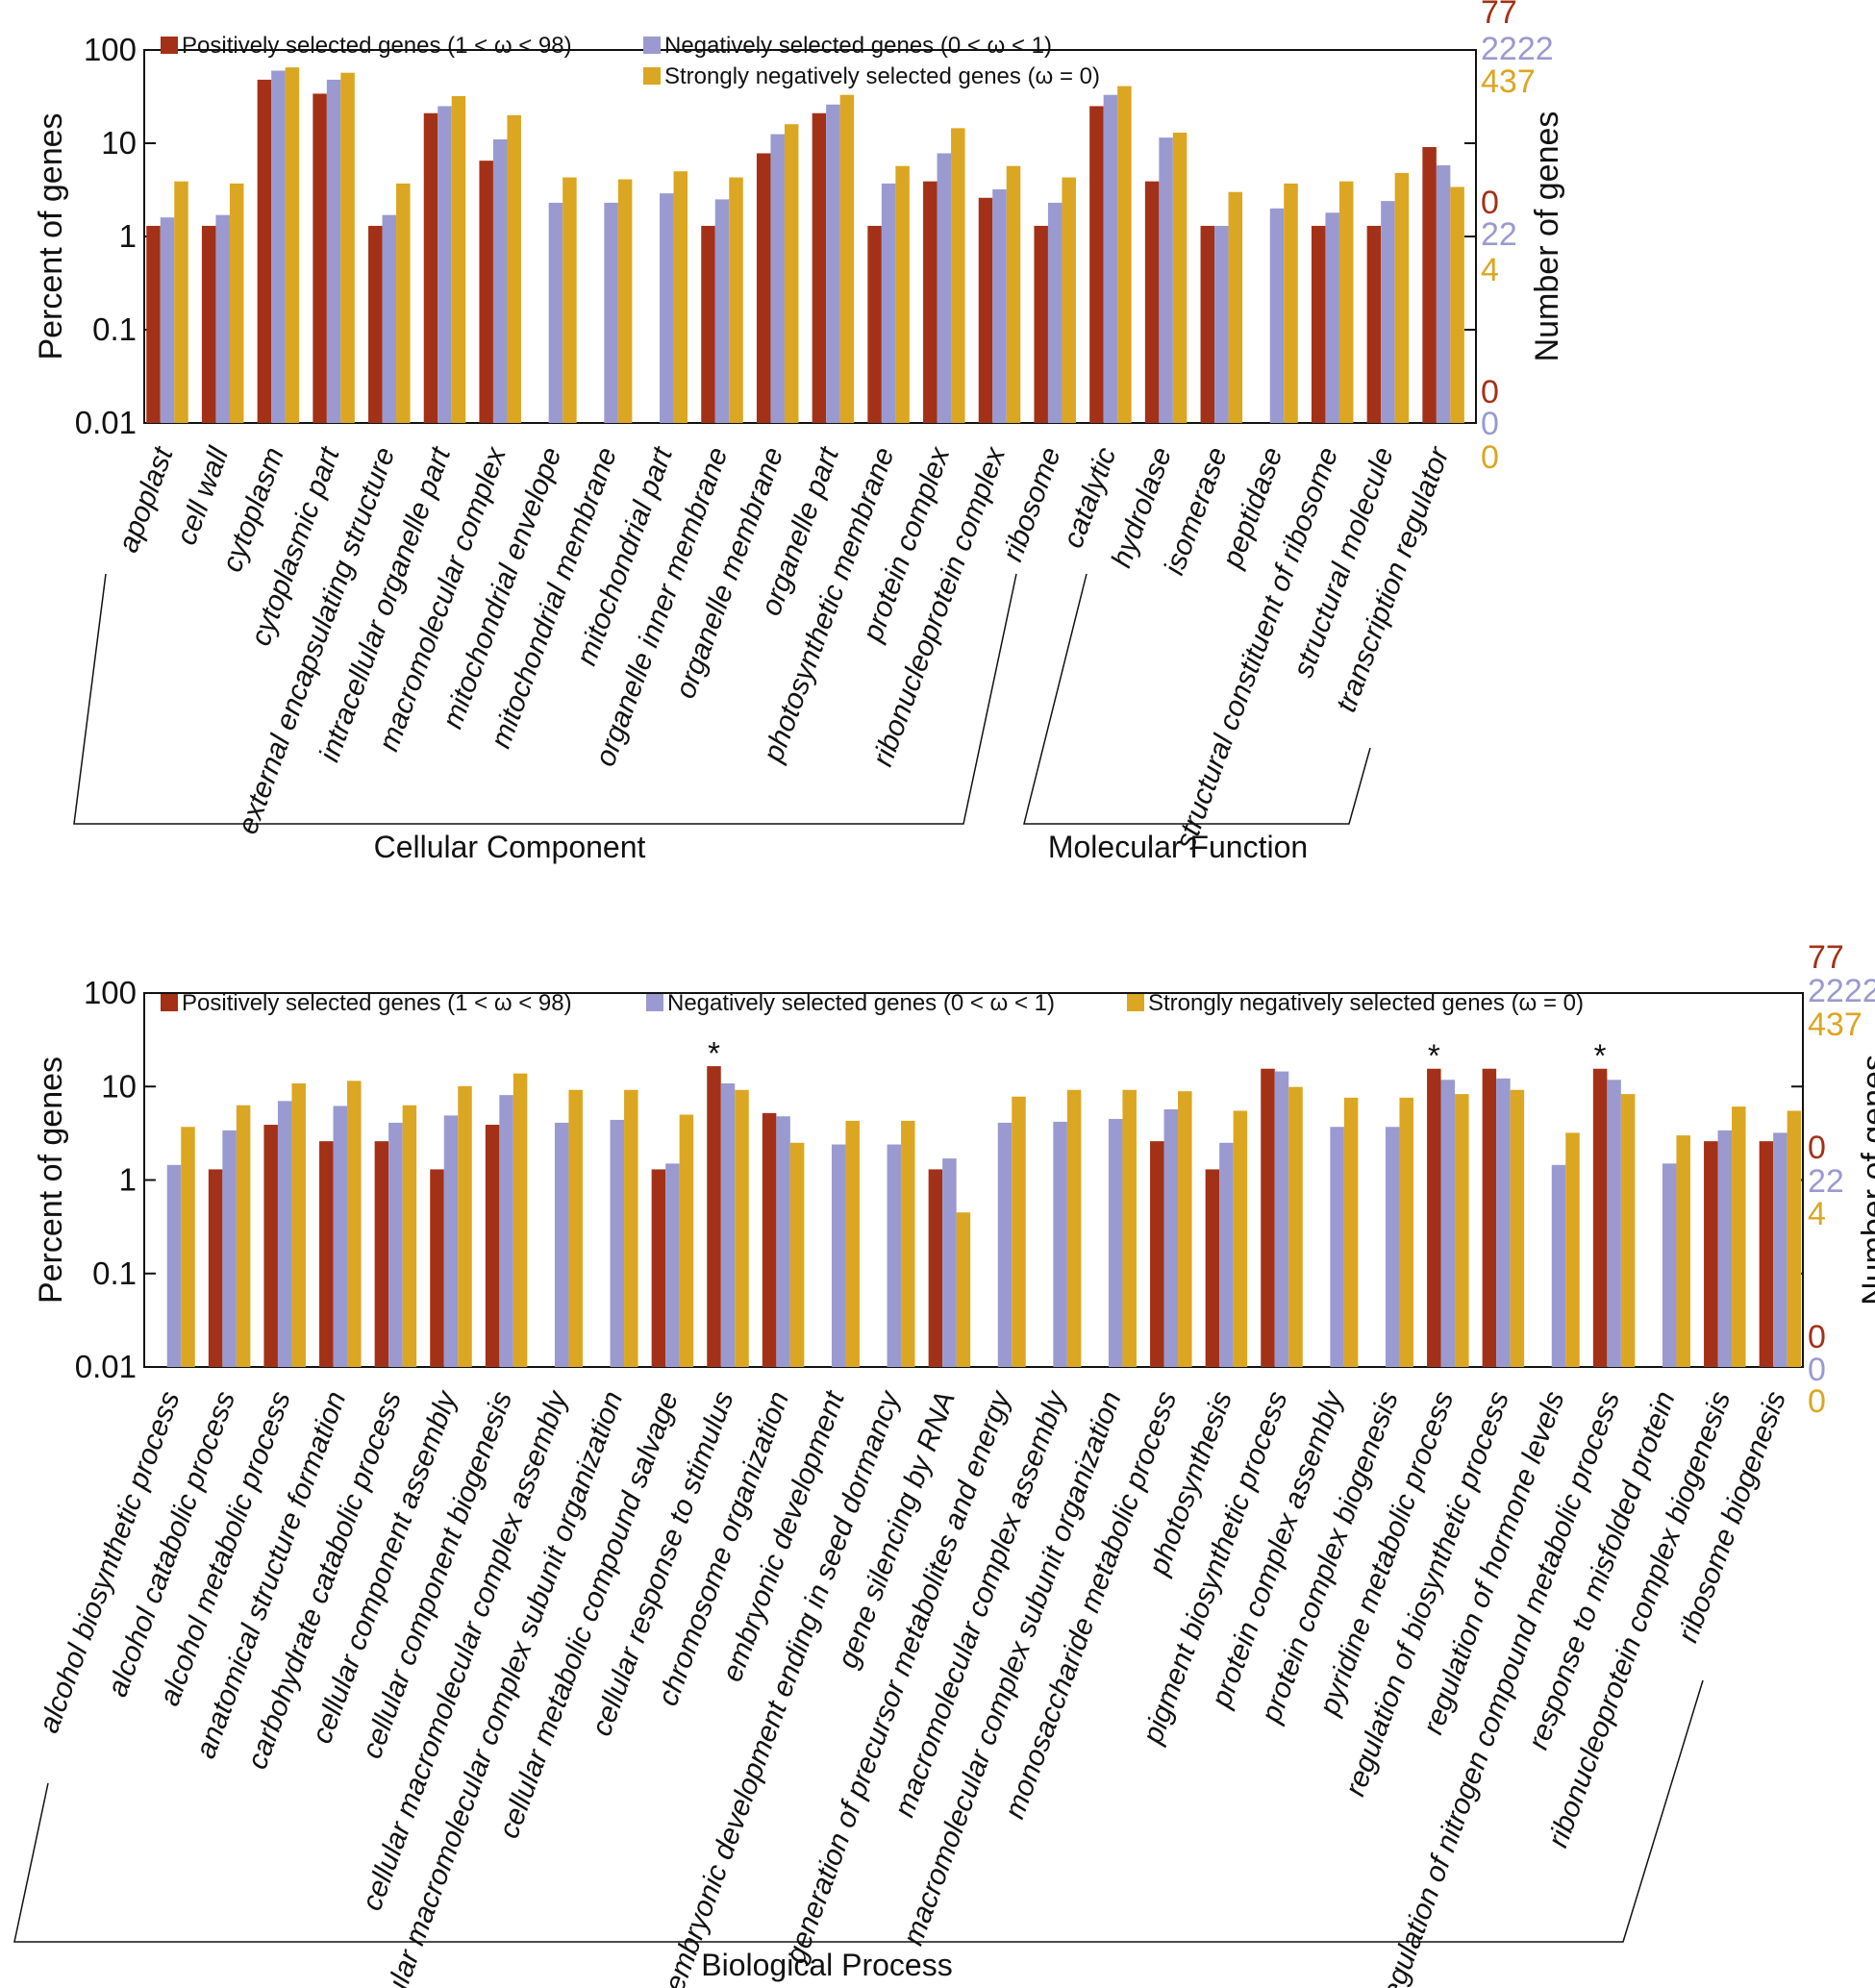  What do you see at coordinates (106, 423) in the screenshot?
I see `y-tick-label: 0.01` at bounding box center [106, 423].